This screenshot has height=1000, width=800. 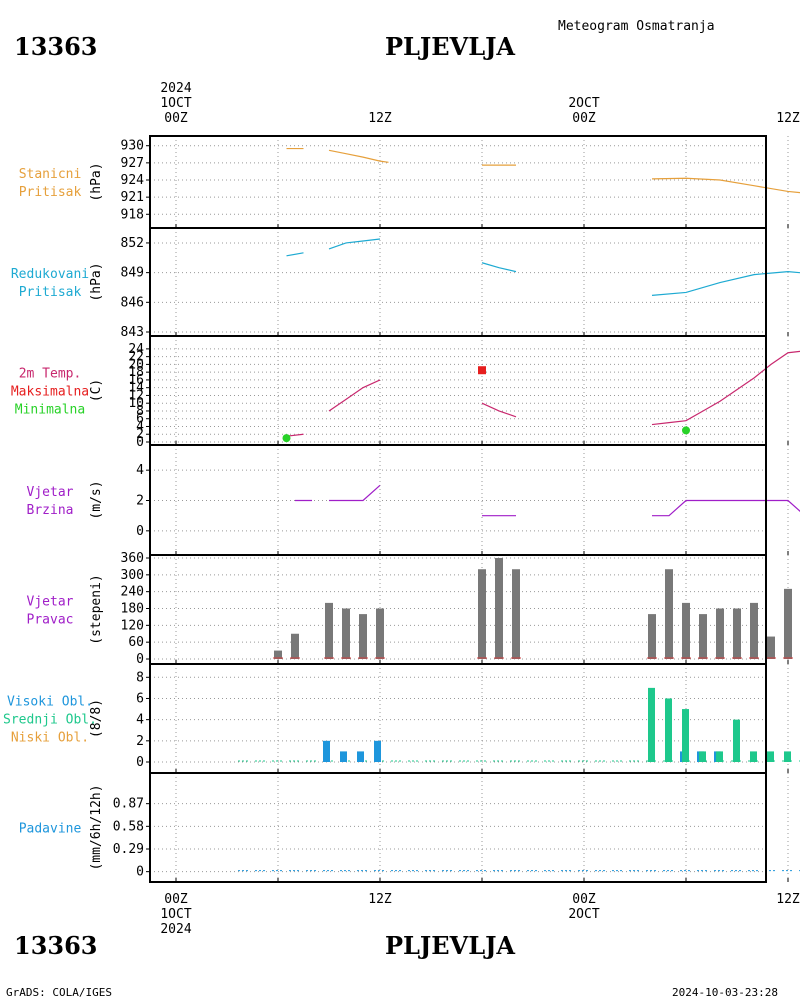 What do you see at coordinates (132, 609) in the screenshot?
I see `y-tick-label: 180` at bounding box center [132, 609].